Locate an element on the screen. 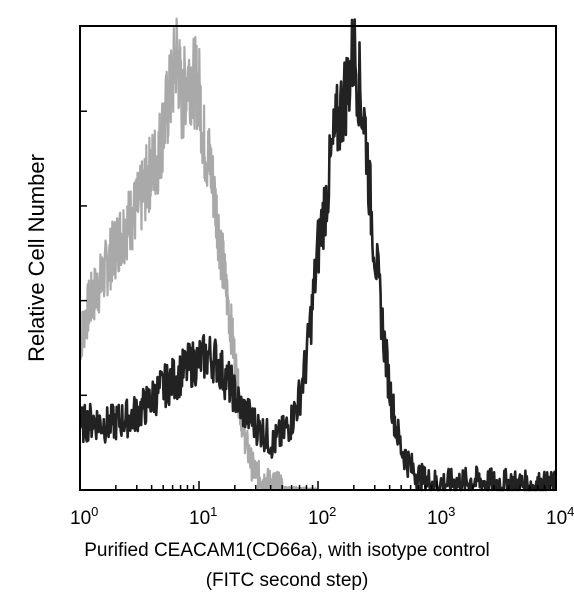  x-tick-label: 10² is located at coordinates (322, 516).